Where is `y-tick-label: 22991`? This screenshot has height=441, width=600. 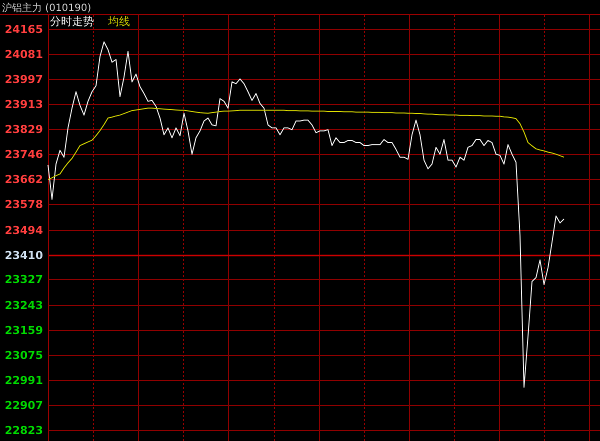 y-tick-label: 22991 is located at coordinates (23, 380).